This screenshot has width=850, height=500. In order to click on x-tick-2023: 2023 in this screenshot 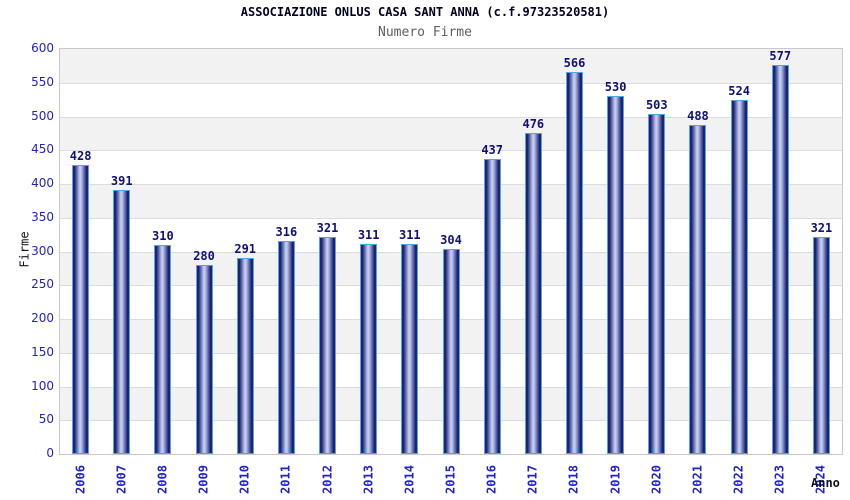, I will do `click(779, 479)`.